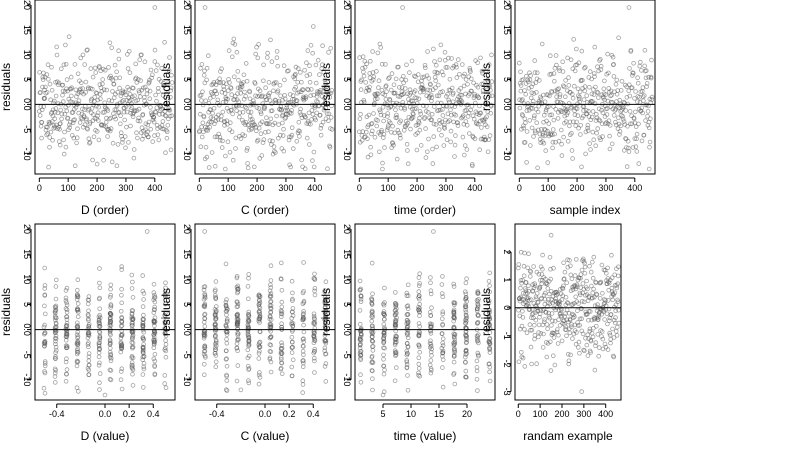 This screenshot has height=450, width=800. I want to click on x-tick-label: 100, so click(548, 188).